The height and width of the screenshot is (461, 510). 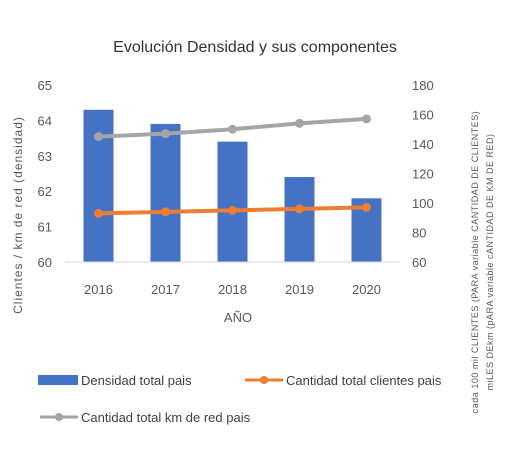 What do you see at coordinates (98, 289) in the screenshot?
I see `x-tick-label: 2016` at bounding box center [98, 289].